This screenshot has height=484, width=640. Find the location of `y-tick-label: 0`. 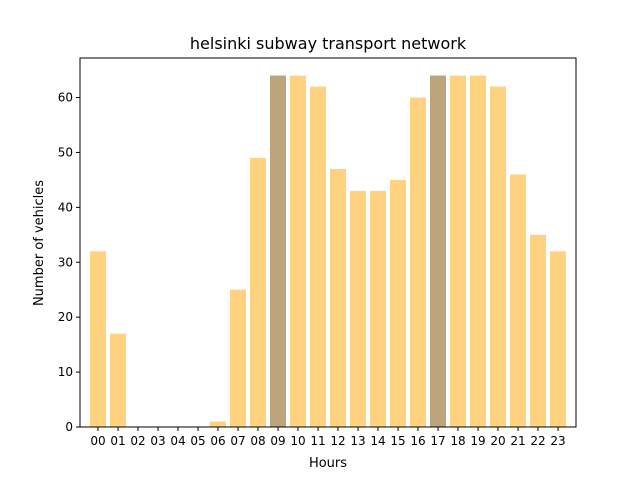

y-tick-label: 0 is located at coordinates (69, 427).